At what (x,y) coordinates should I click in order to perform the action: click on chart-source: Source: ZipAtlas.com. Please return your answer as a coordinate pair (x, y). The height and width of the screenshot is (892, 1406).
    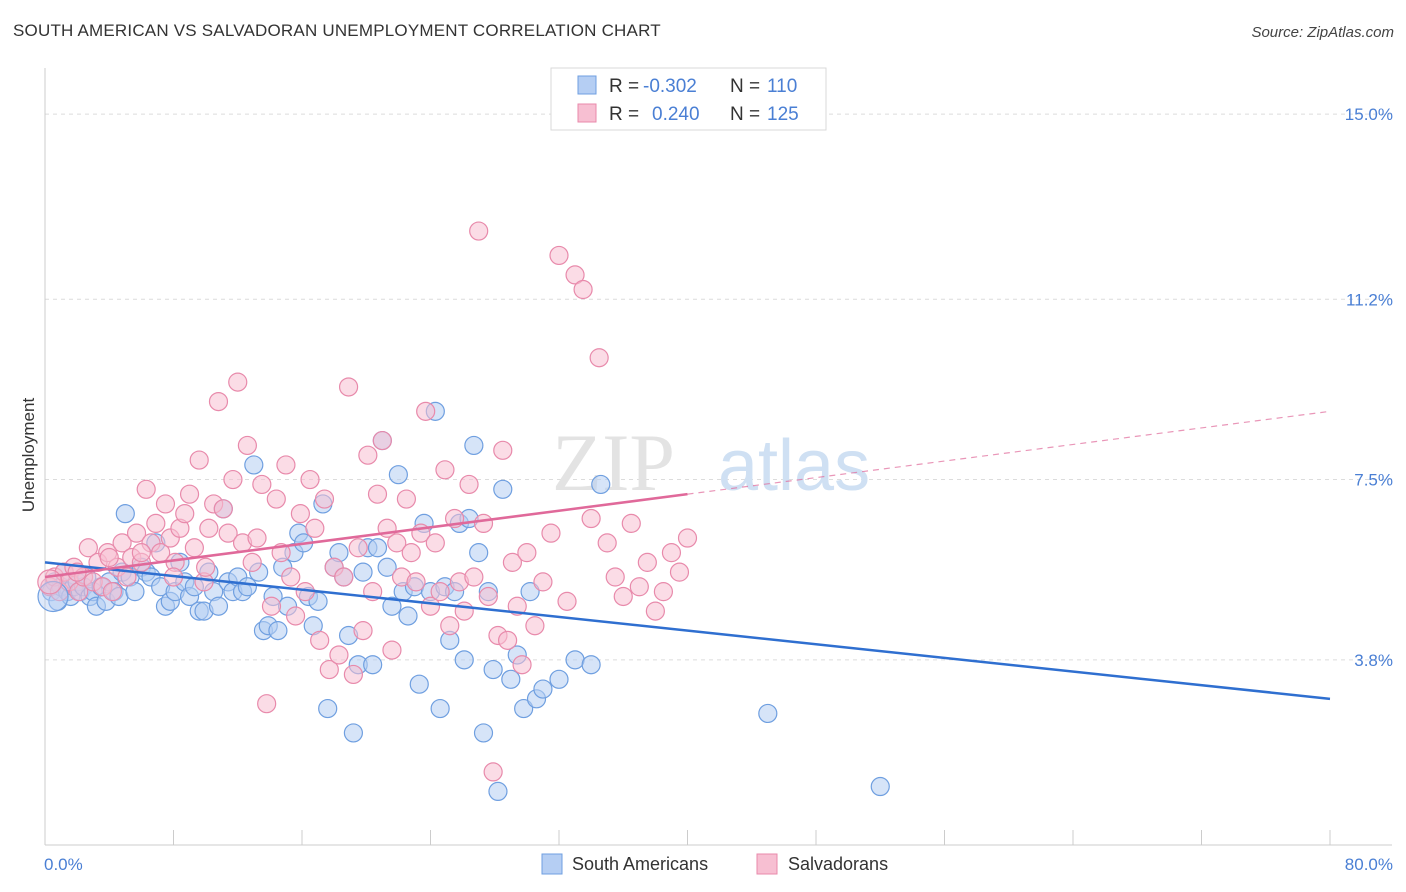
    Looking at the image, I should click on (1322, 32).